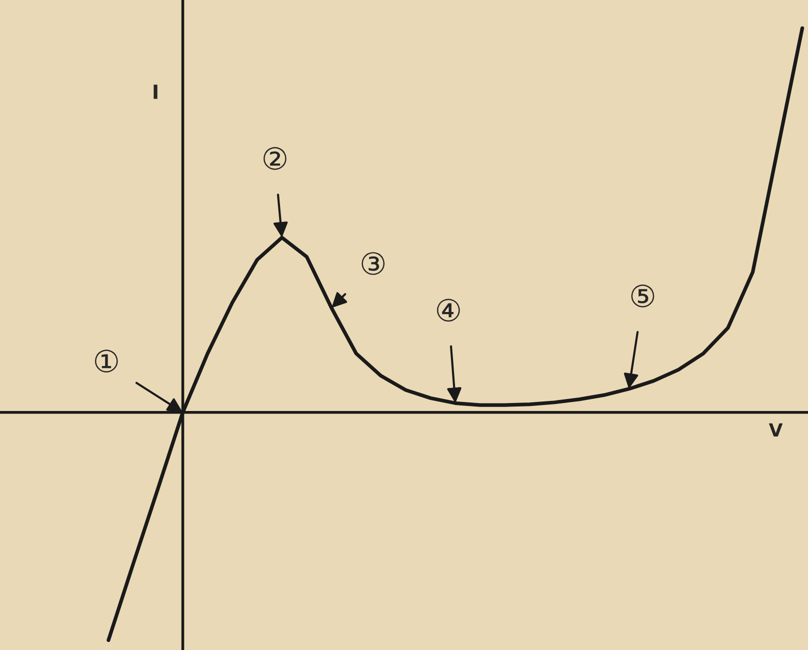 Image resolution: width=808 pixels, height=650 pixels. What do you see at coordinates (642, 296) in the screenshot?
I see `annotation: ⑤` at bounding box center [642, 296].